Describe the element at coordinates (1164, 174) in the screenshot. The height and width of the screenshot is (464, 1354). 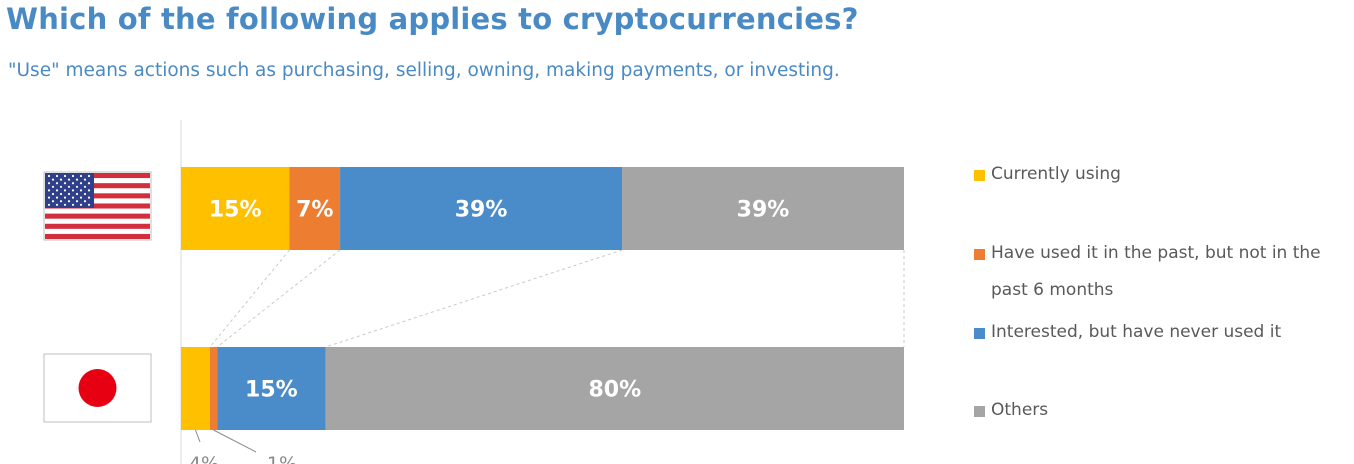
I see `legend-item-currently-using: Currently using` at that location.